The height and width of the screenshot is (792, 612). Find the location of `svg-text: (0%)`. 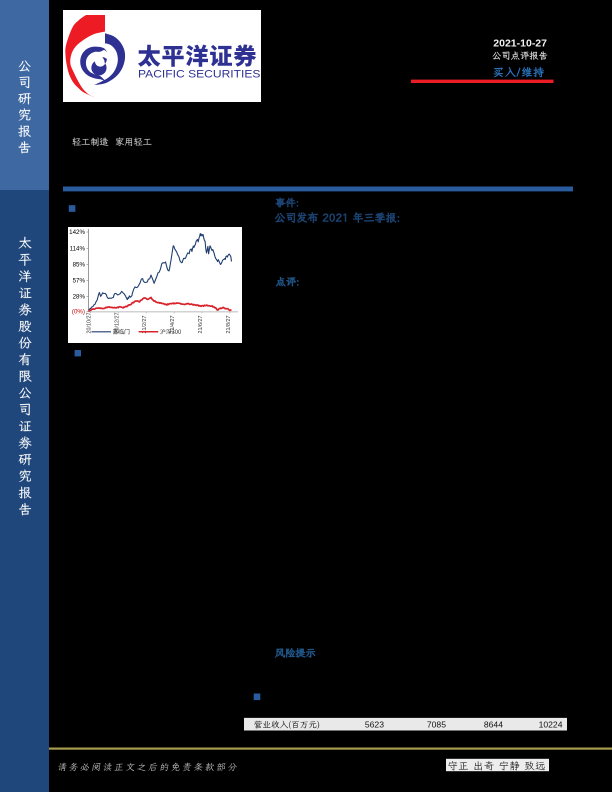

svg-text: (0%) is located at coordinates (78, 312).